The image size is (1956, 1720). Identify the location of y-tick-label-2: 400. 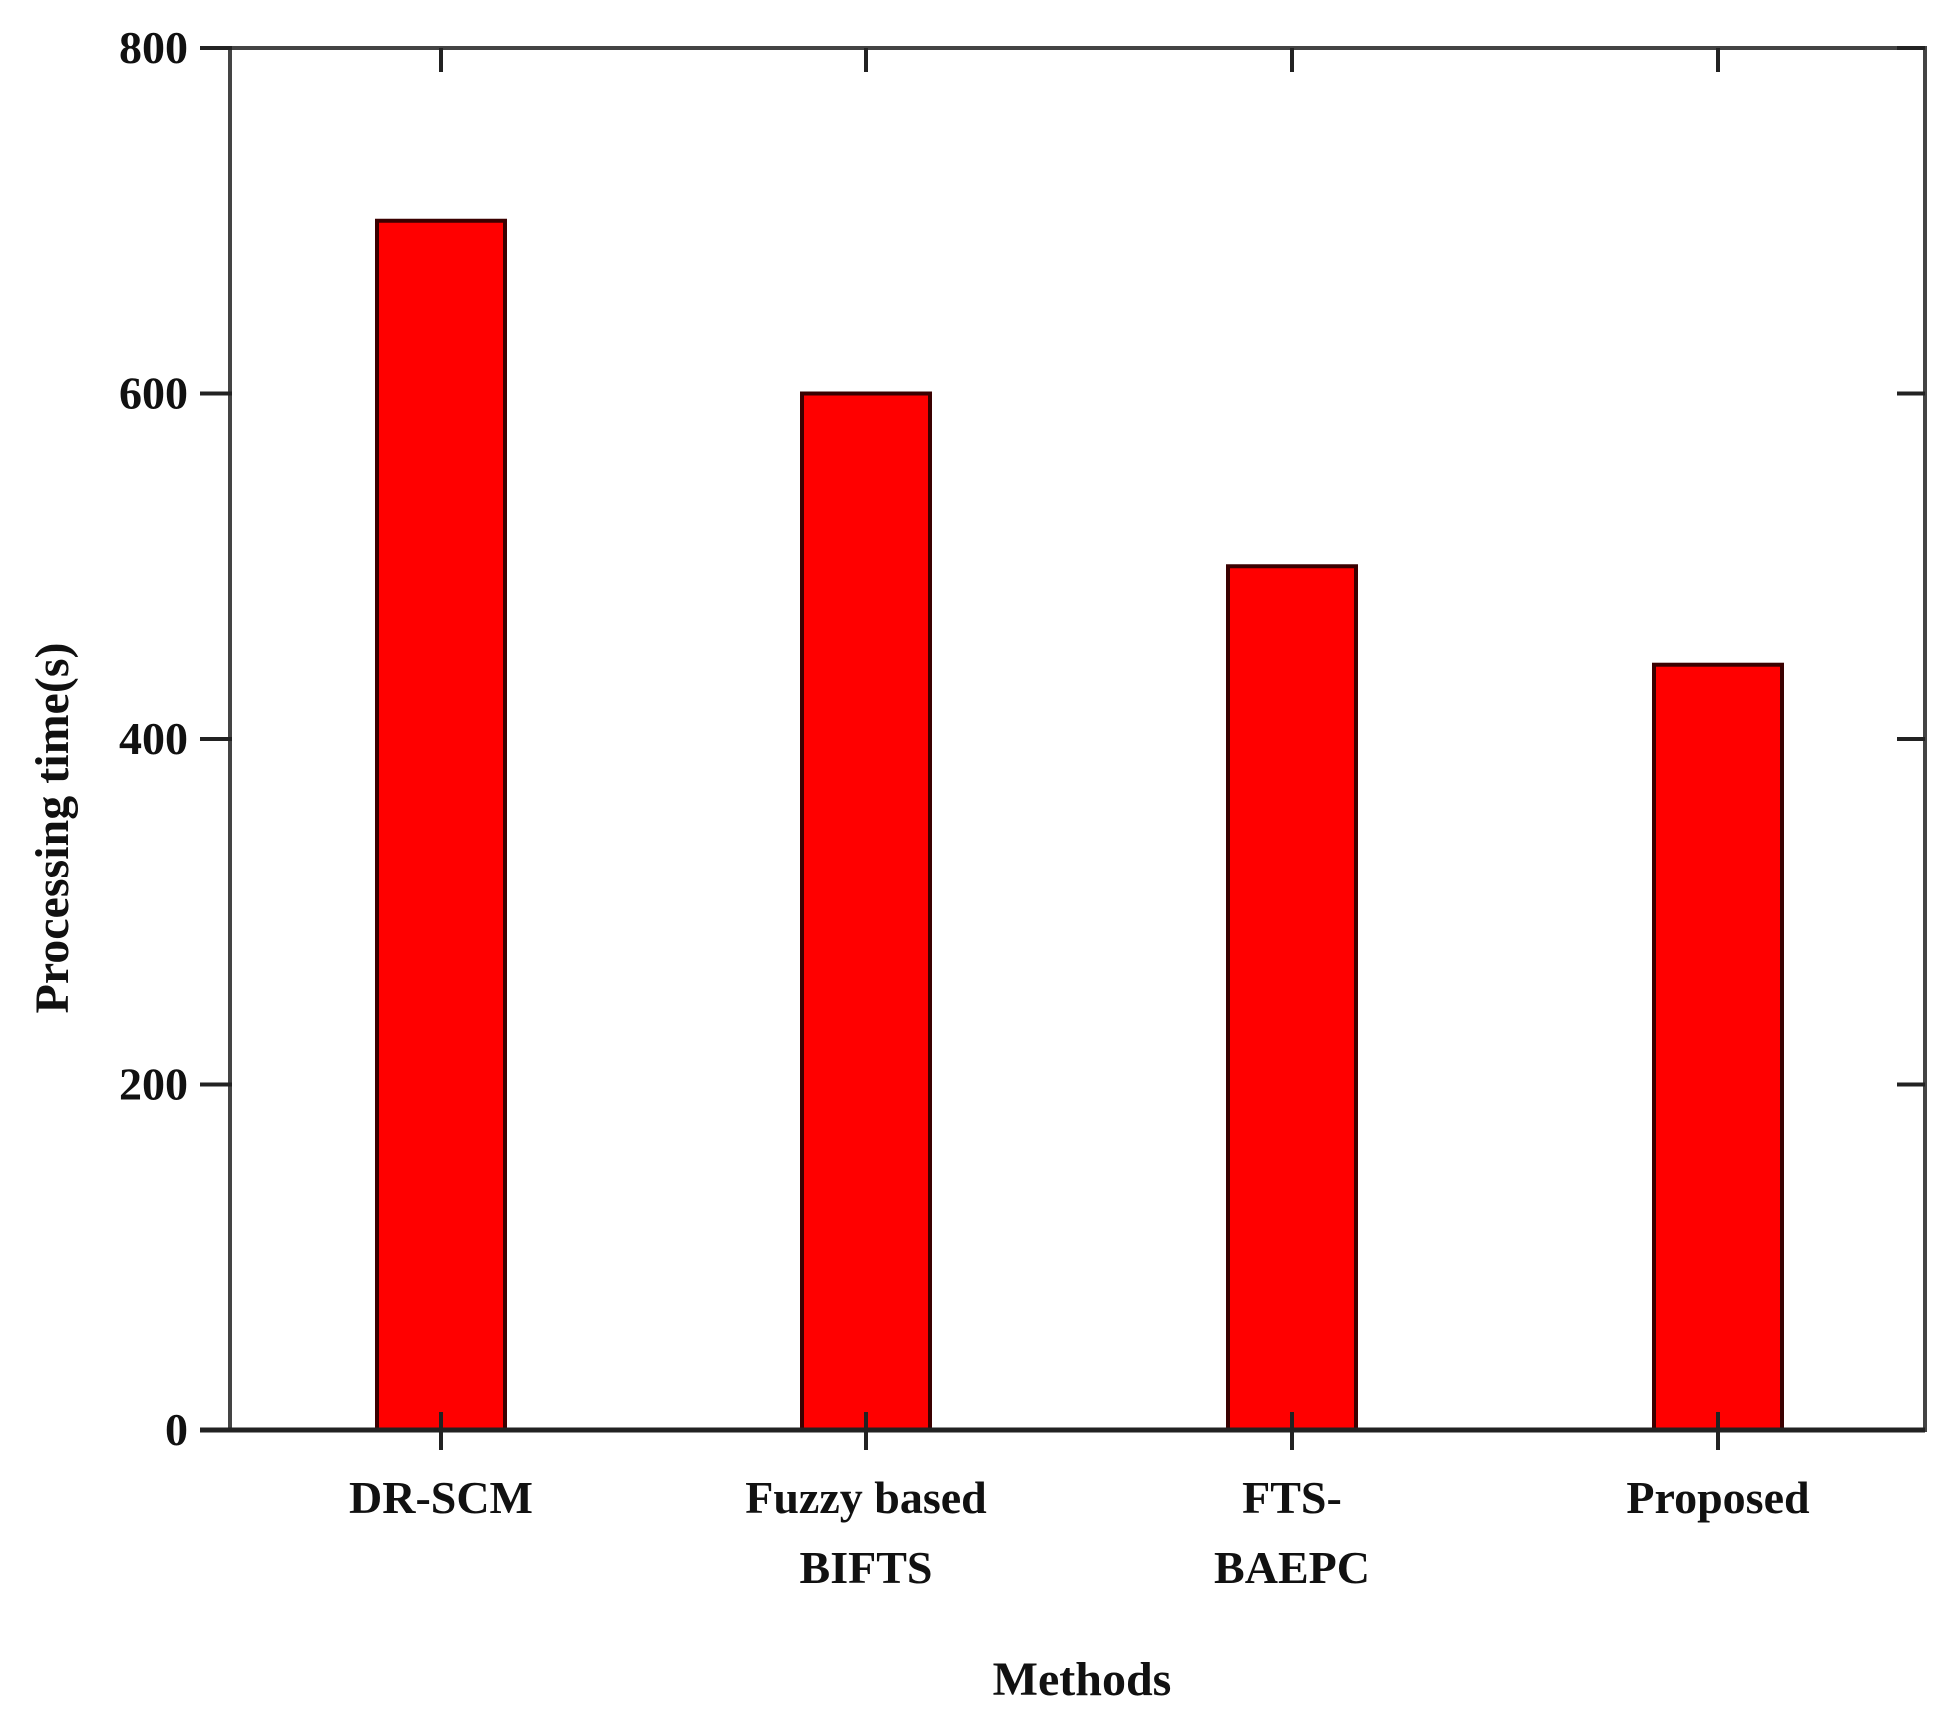
(153, 738).